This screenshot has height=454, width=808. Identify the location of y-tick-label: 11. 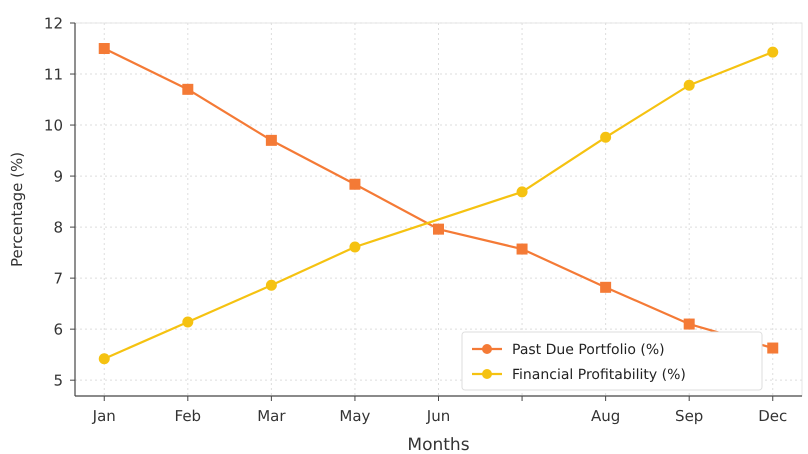
(53, 74).